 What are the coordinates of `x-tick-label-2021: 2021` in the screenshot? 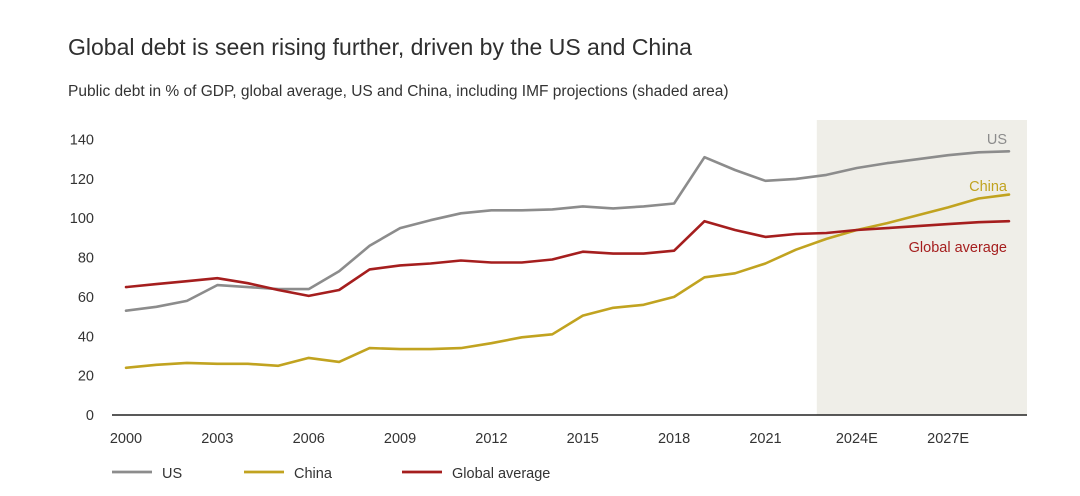 It's located at (765, 439).